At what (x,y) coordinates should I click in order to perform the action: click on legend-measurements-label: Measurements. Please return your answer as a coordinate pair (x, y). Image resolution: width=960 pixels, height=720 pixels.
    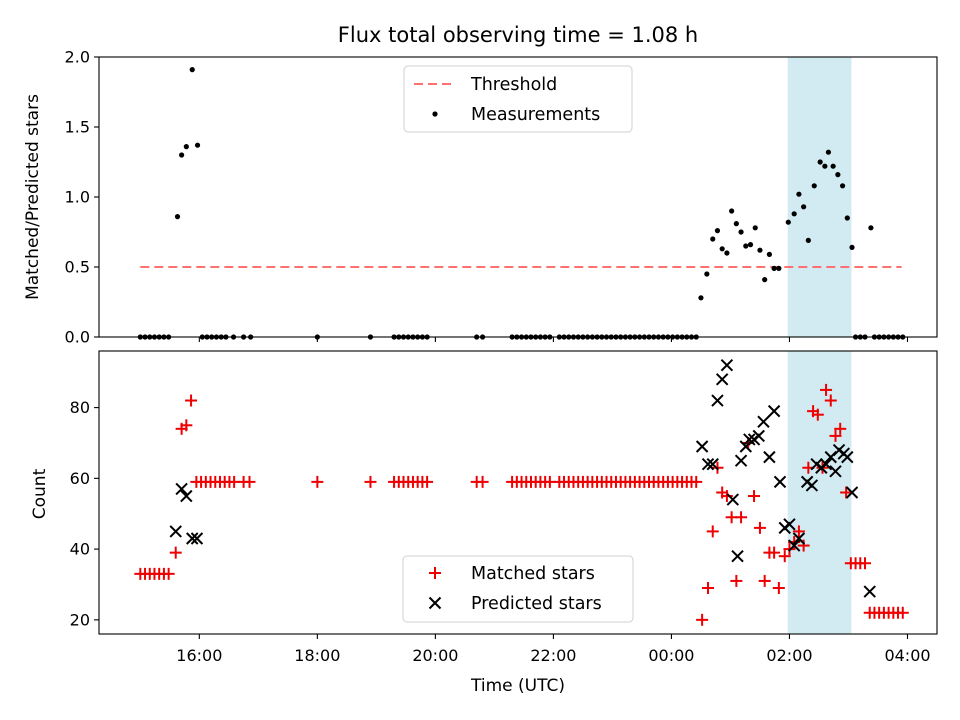
    Looking at the image, I should click on (535, 115).